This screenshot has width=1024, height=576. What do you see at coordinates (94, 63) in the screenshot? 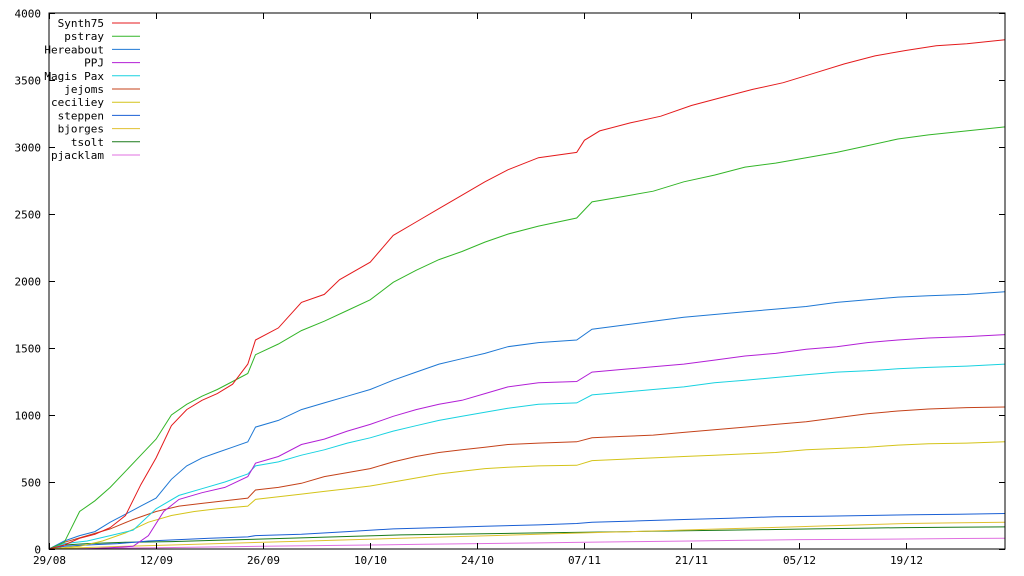
I see `legend-label-ppj: PPJ` at bounding box center [94, 63].